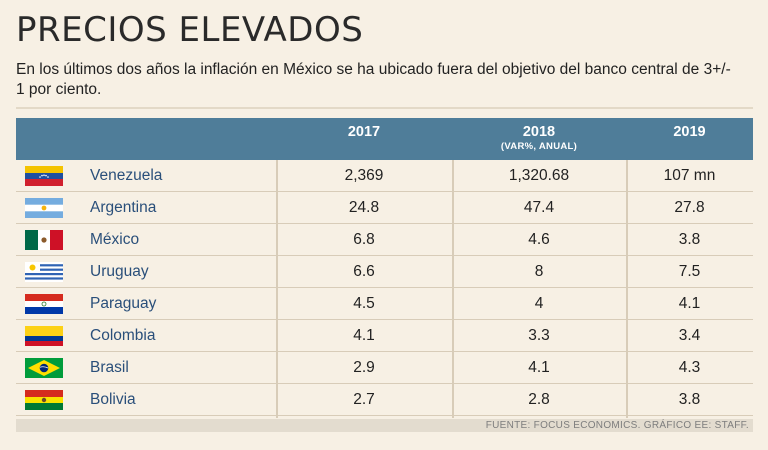  What do you see at coordinates (364, 303) in the screenshot?
I see `value-2017: 4.5` at bounding box center [364, 303].